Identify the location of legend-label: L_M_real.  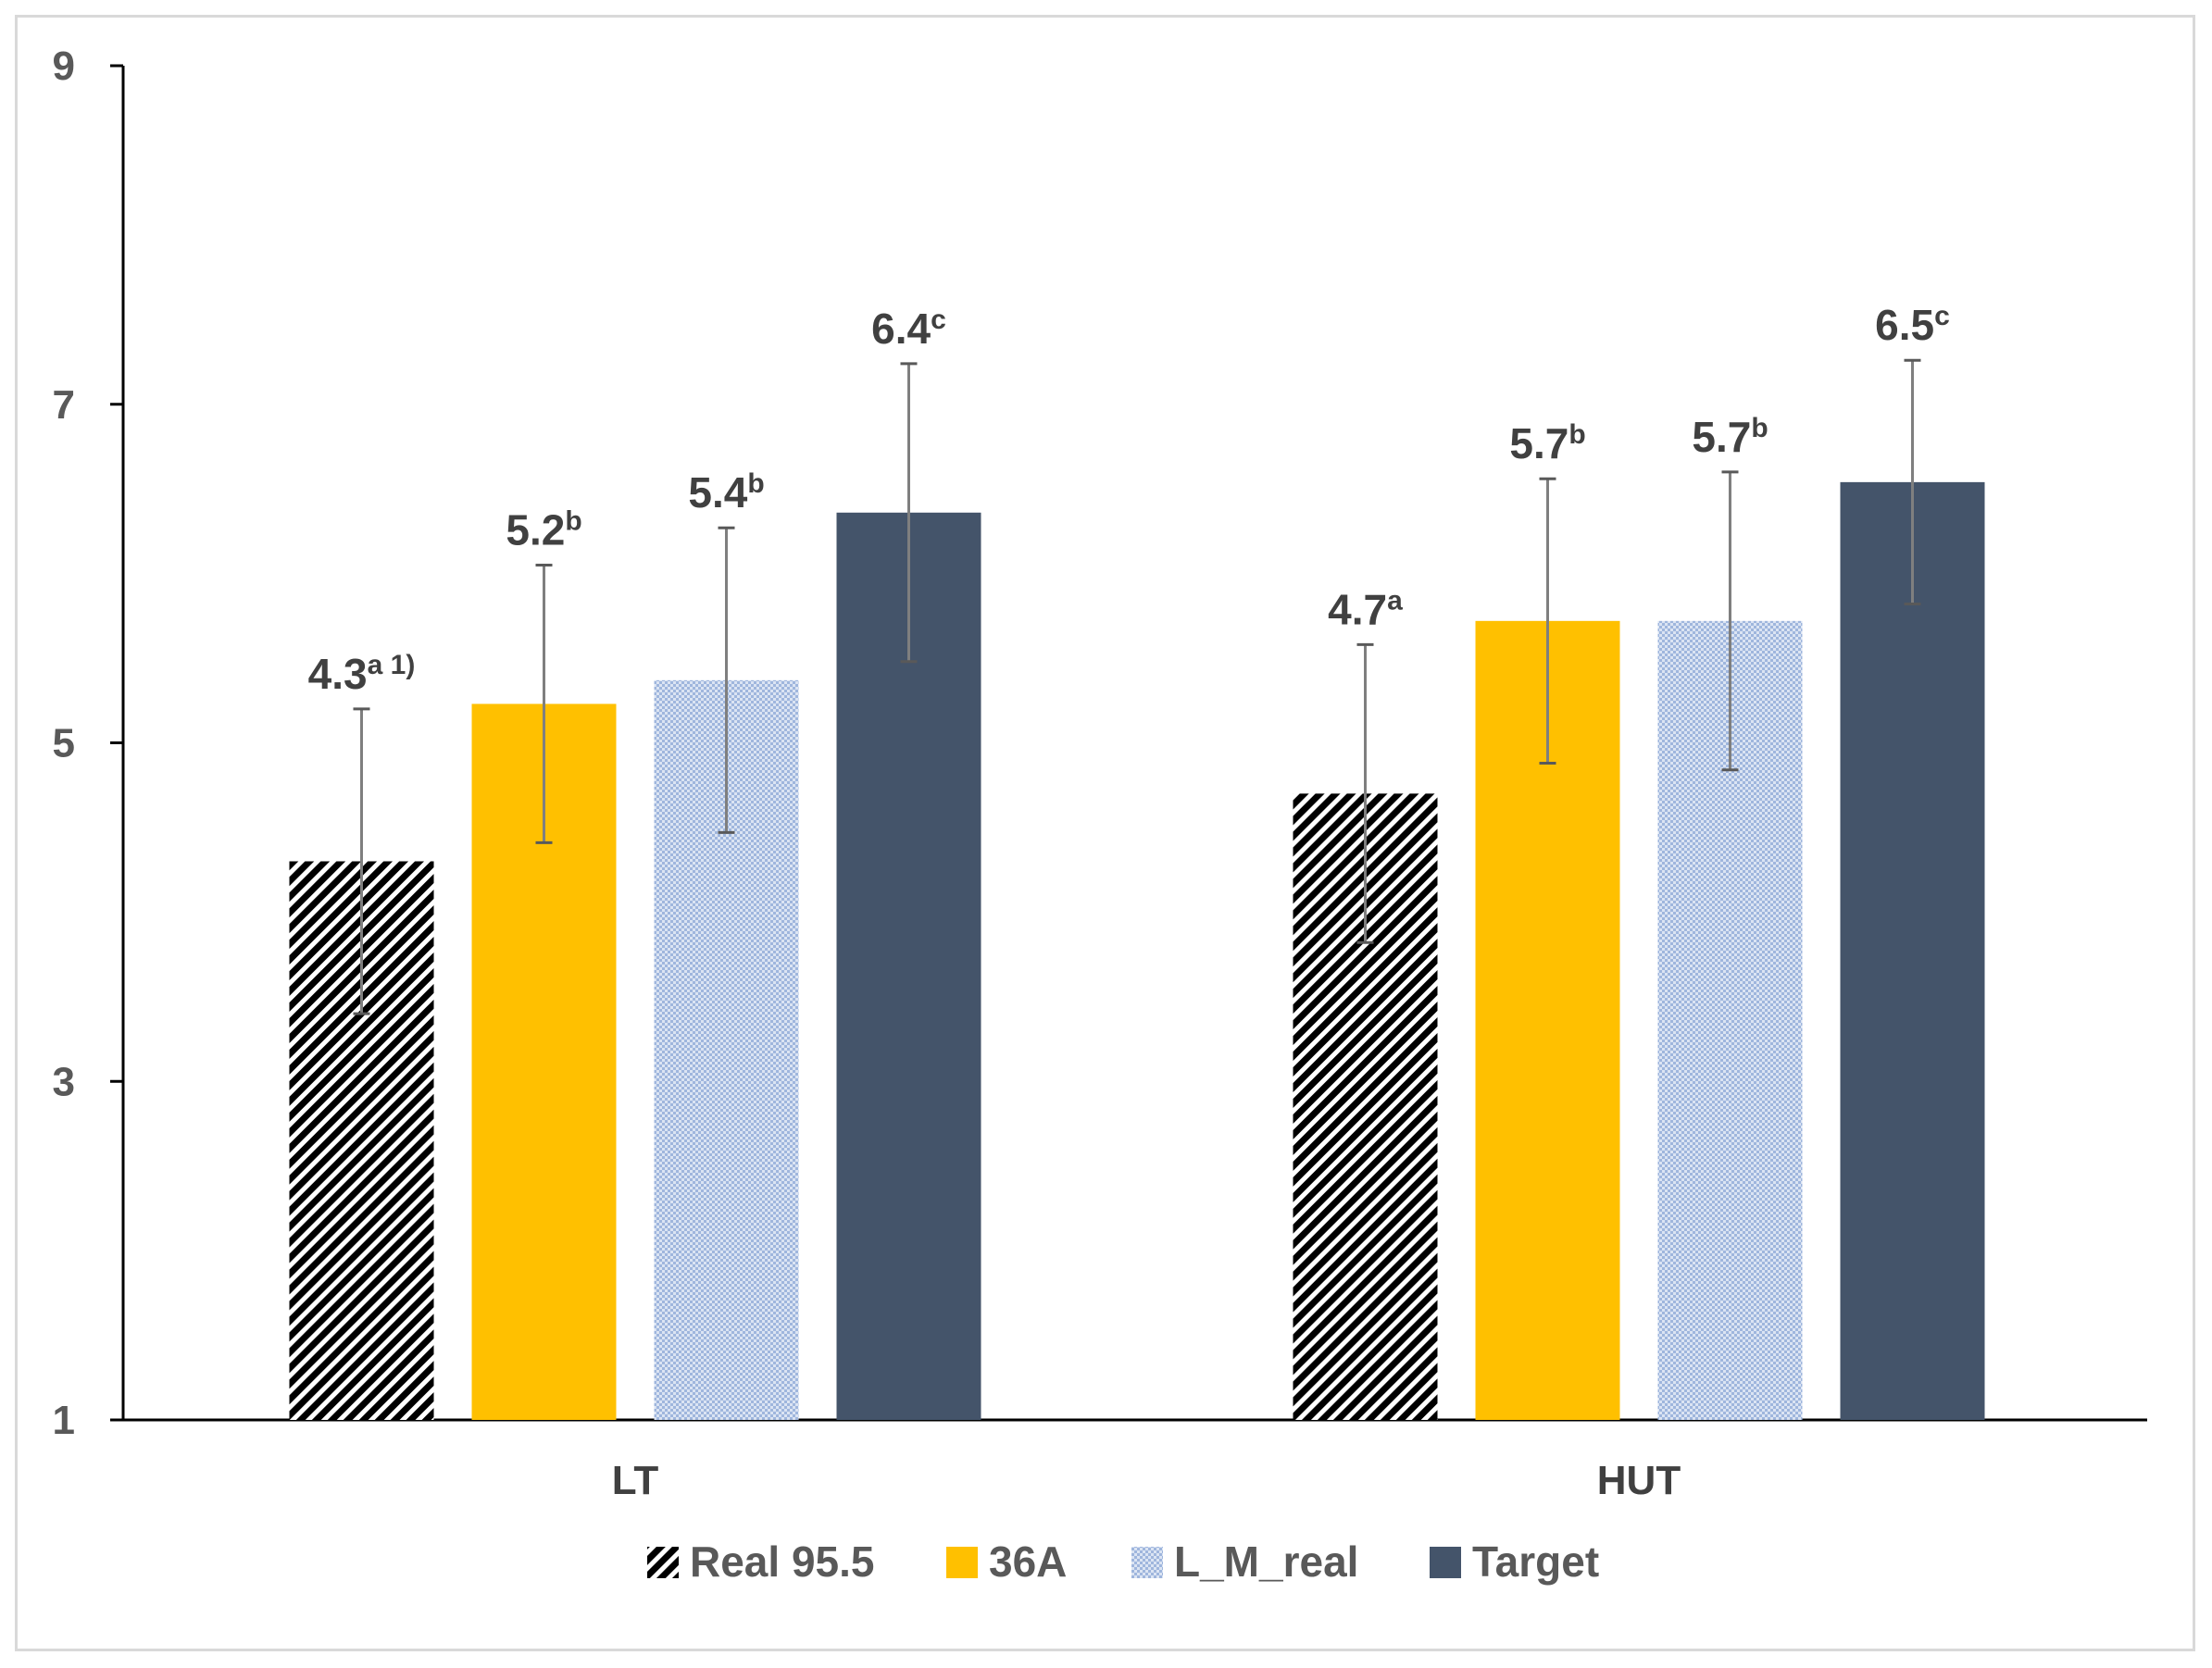
(1266, 1561).